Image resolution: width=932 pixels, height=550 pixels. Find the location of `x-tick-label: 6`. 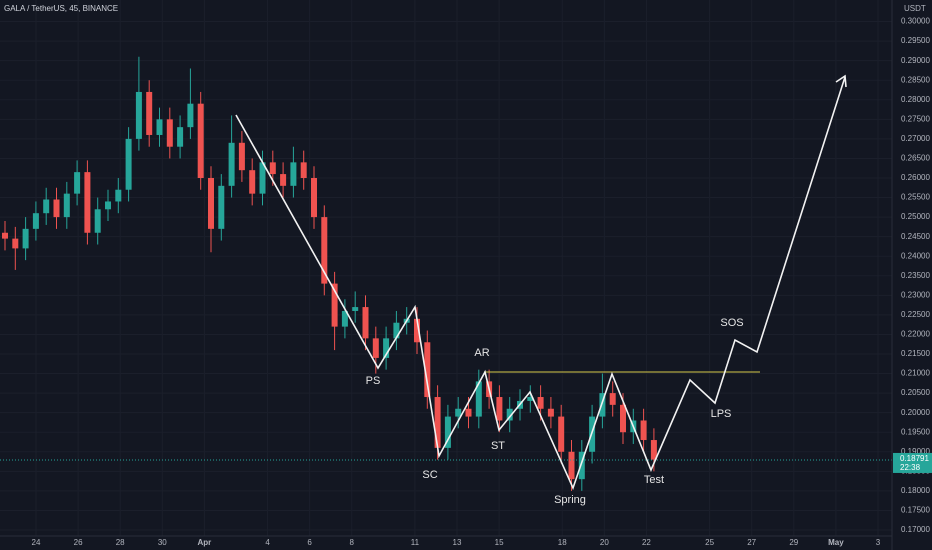

x-tick-label: 6 is located at coordinates (309, 542).